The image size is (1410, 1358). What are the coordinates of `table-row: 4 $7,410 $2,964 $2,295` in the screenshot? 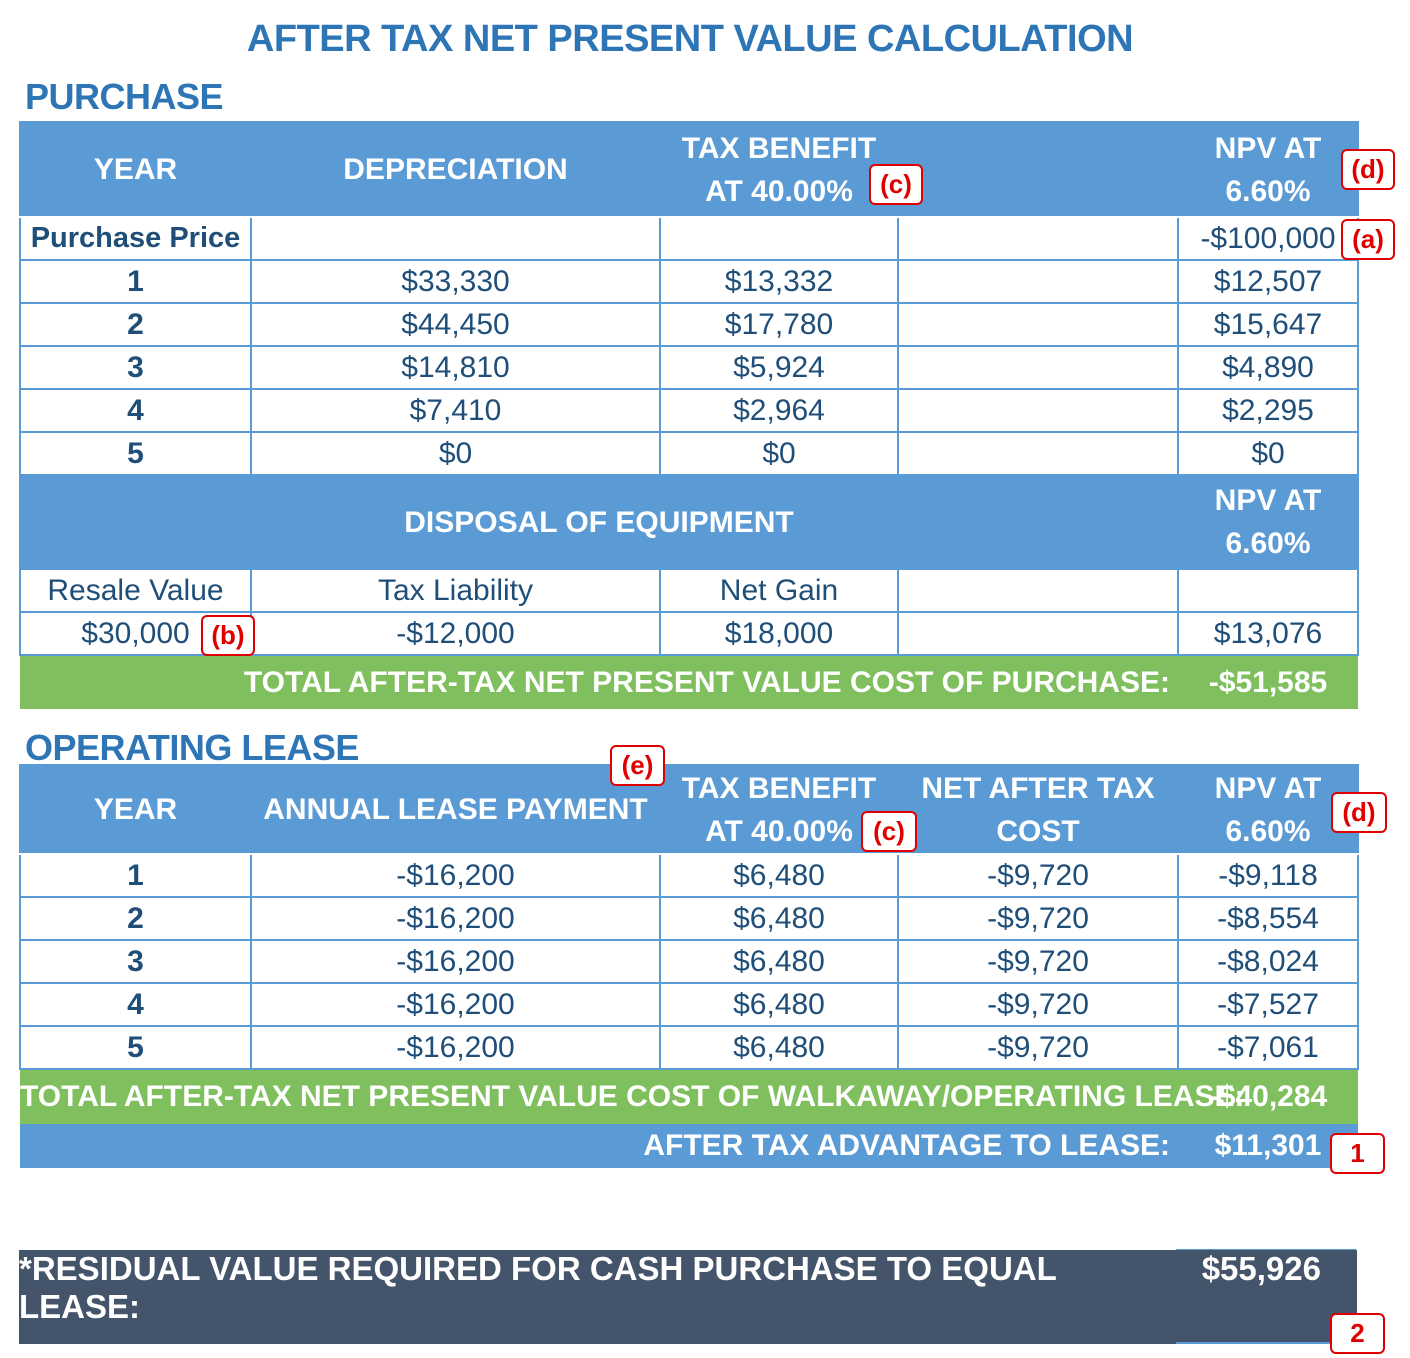 It's located at (689, 410).